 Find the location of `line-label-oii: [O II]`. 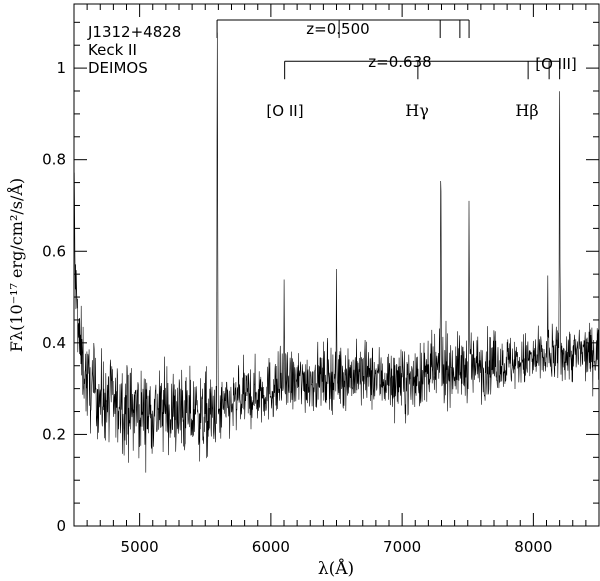

line-label-oii: [O II] is located at coordinates (284, 111).